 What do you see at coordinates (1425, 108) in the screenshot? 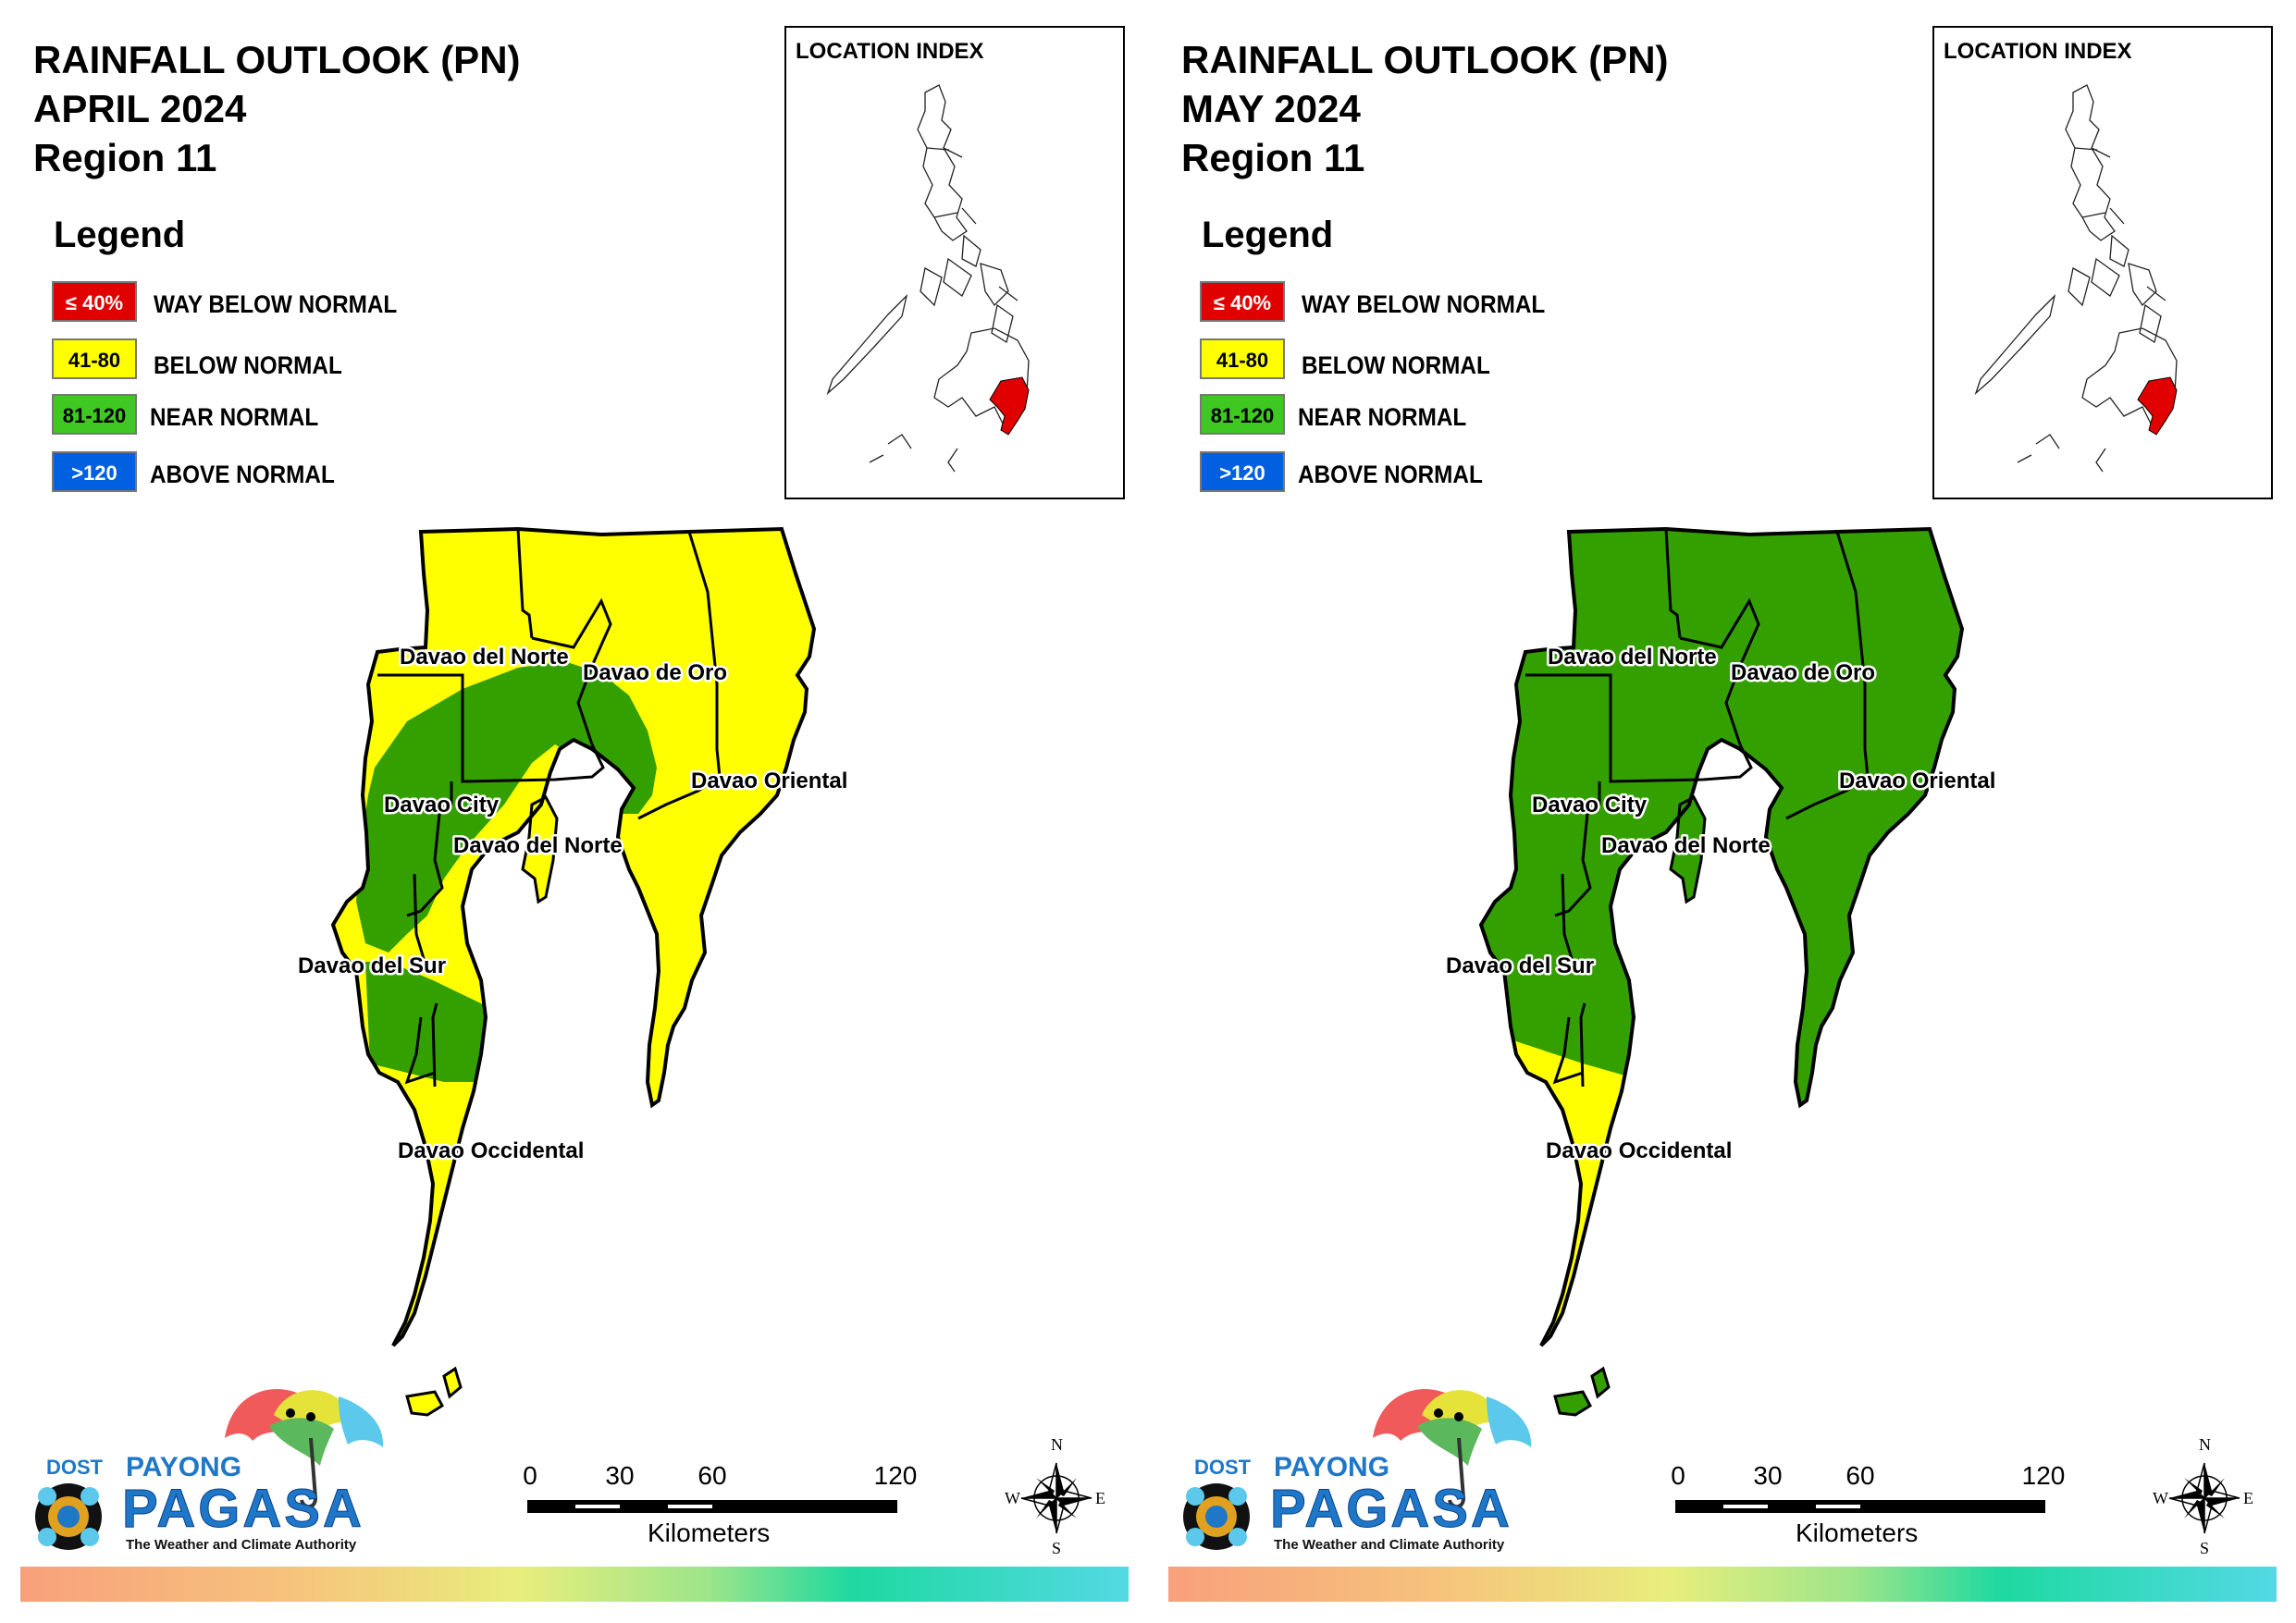
I see `map-title: RAINFALL OUTLOOK (PN) MAY 2024 Region 11` at bounding box center [1425, 108].